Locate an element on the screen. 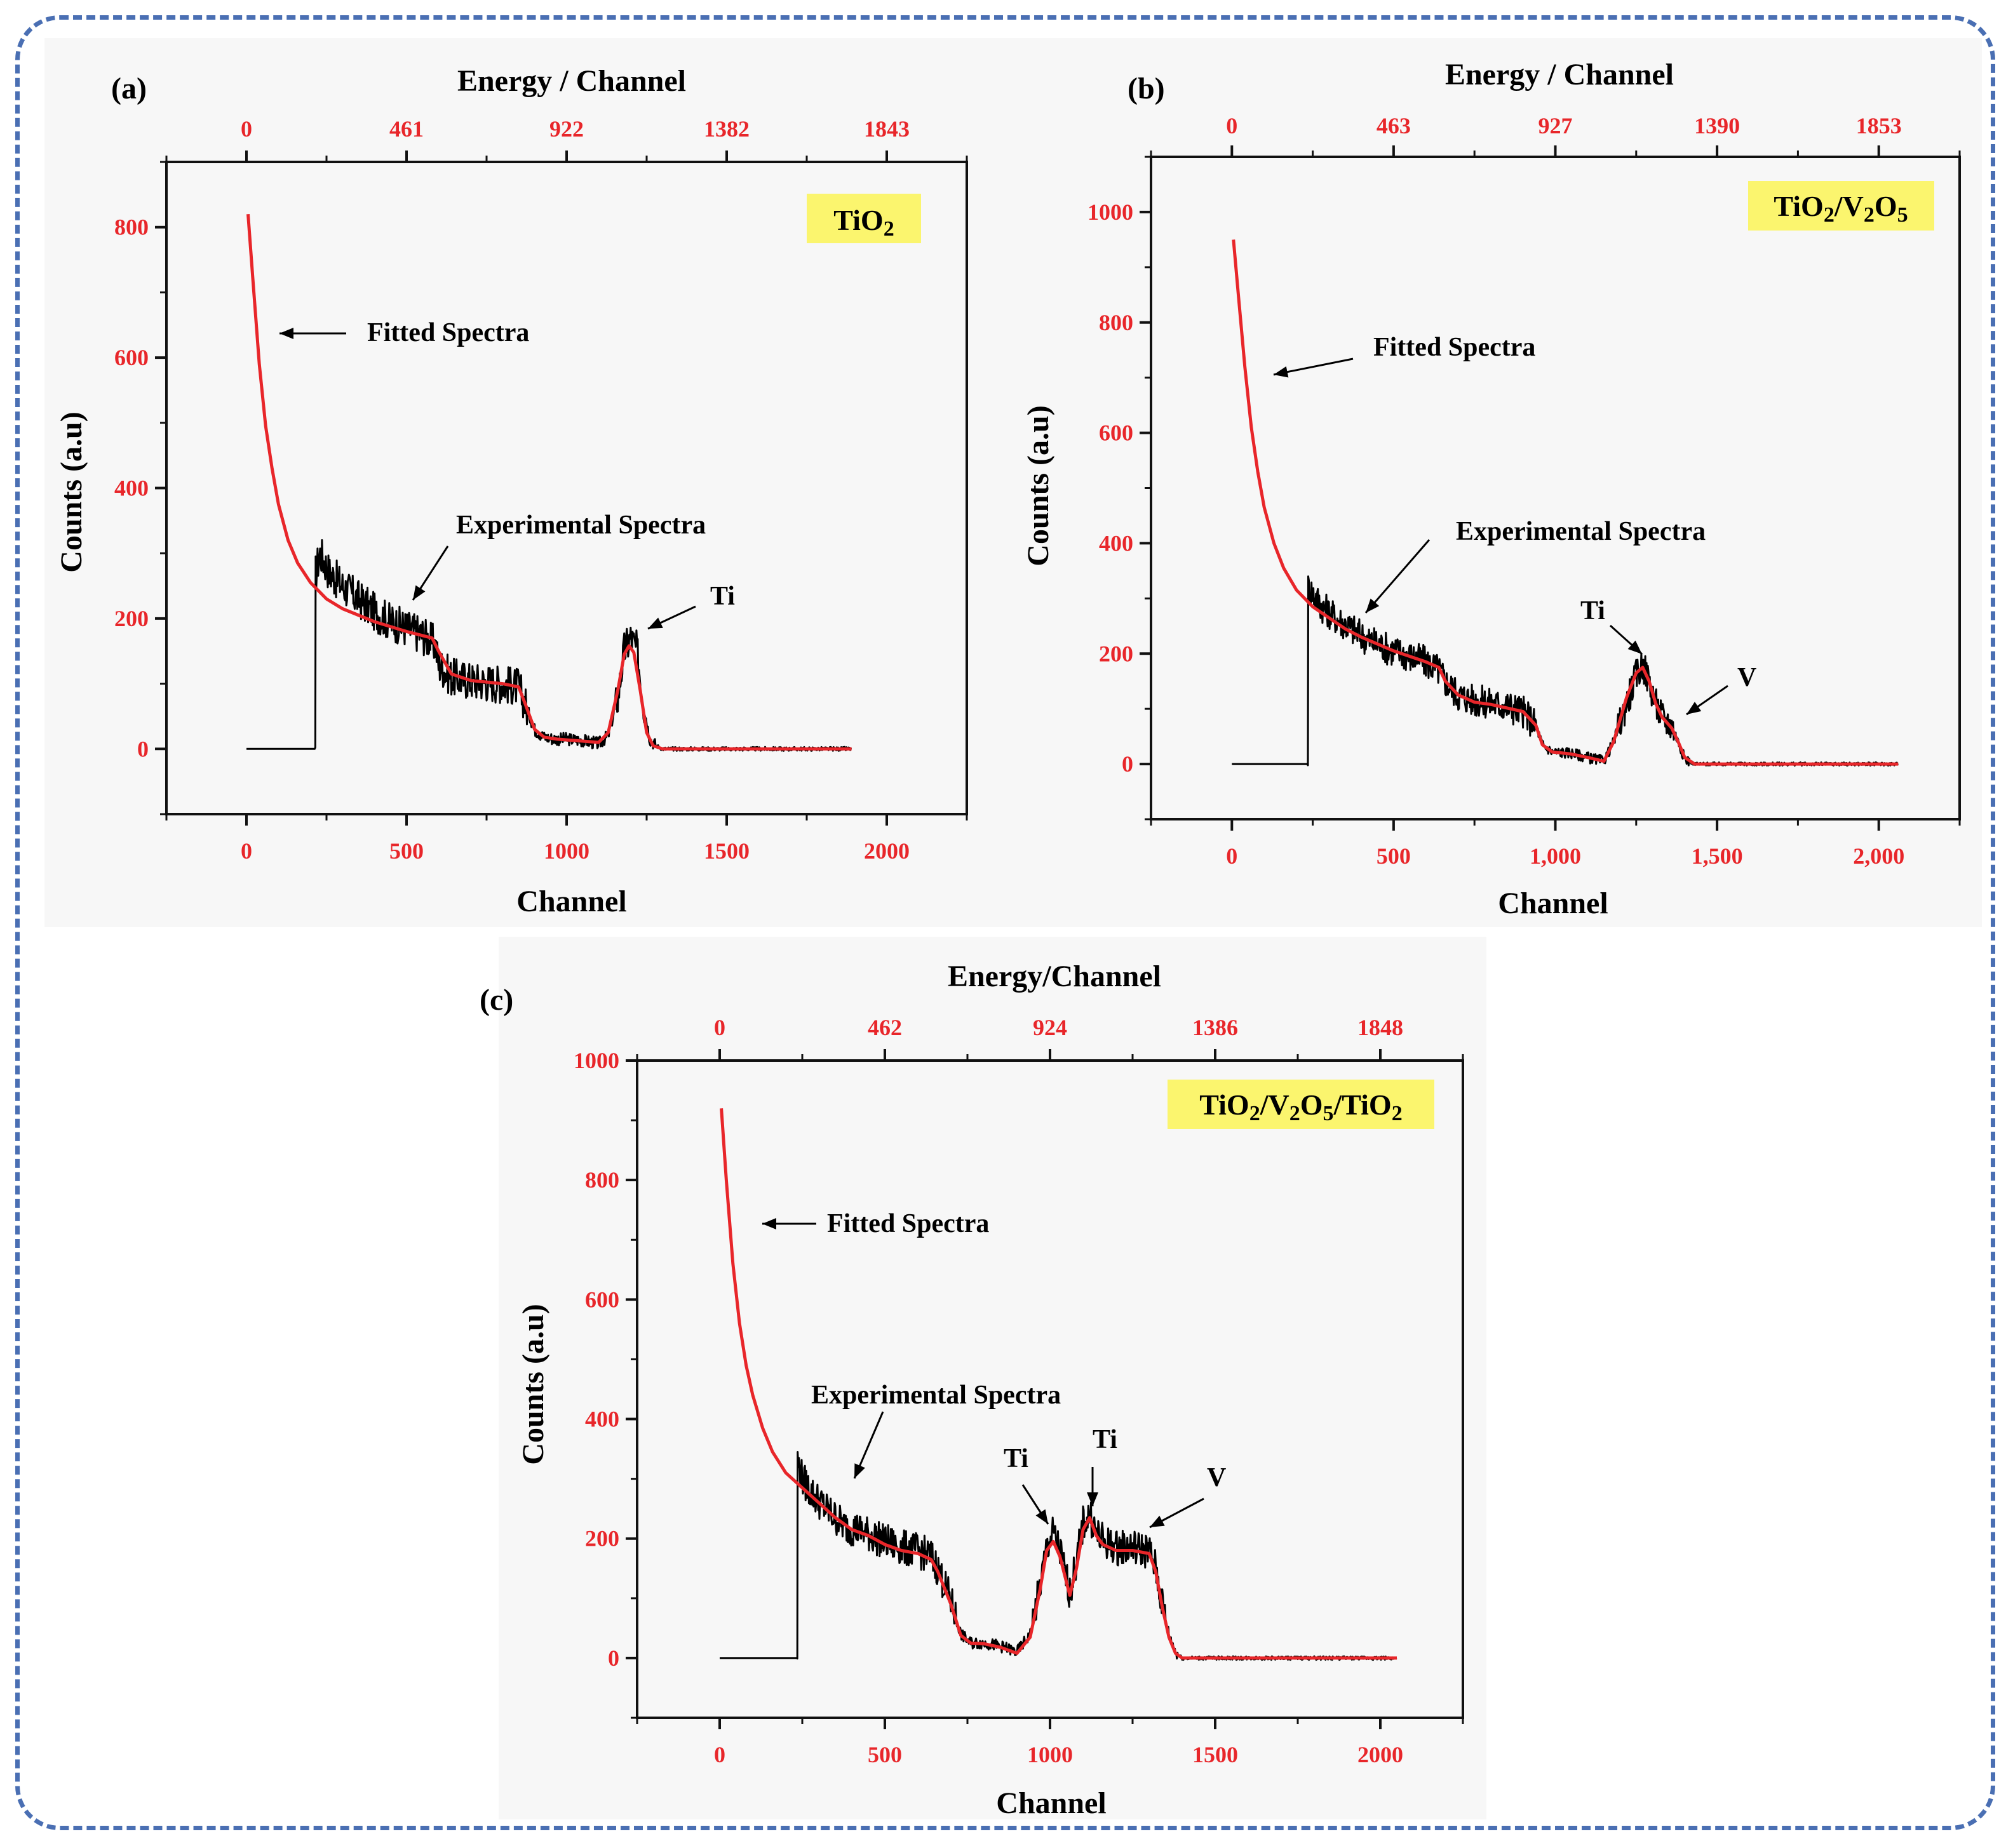 The image size is (2013, 1848). x-tick-label: 1,500 is located at coordinates (1717, 856).